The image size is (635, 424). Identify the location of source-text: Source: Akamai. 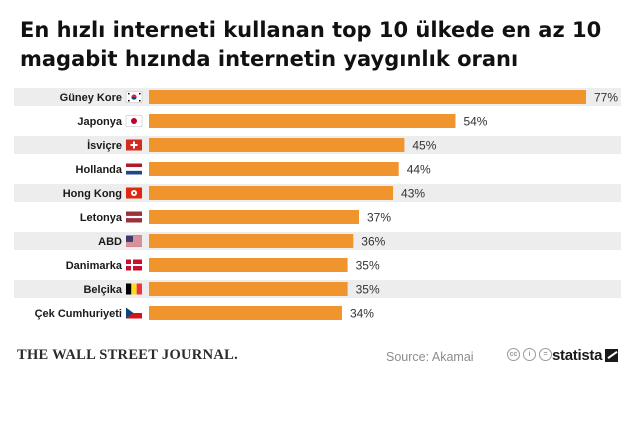
(430, 357).